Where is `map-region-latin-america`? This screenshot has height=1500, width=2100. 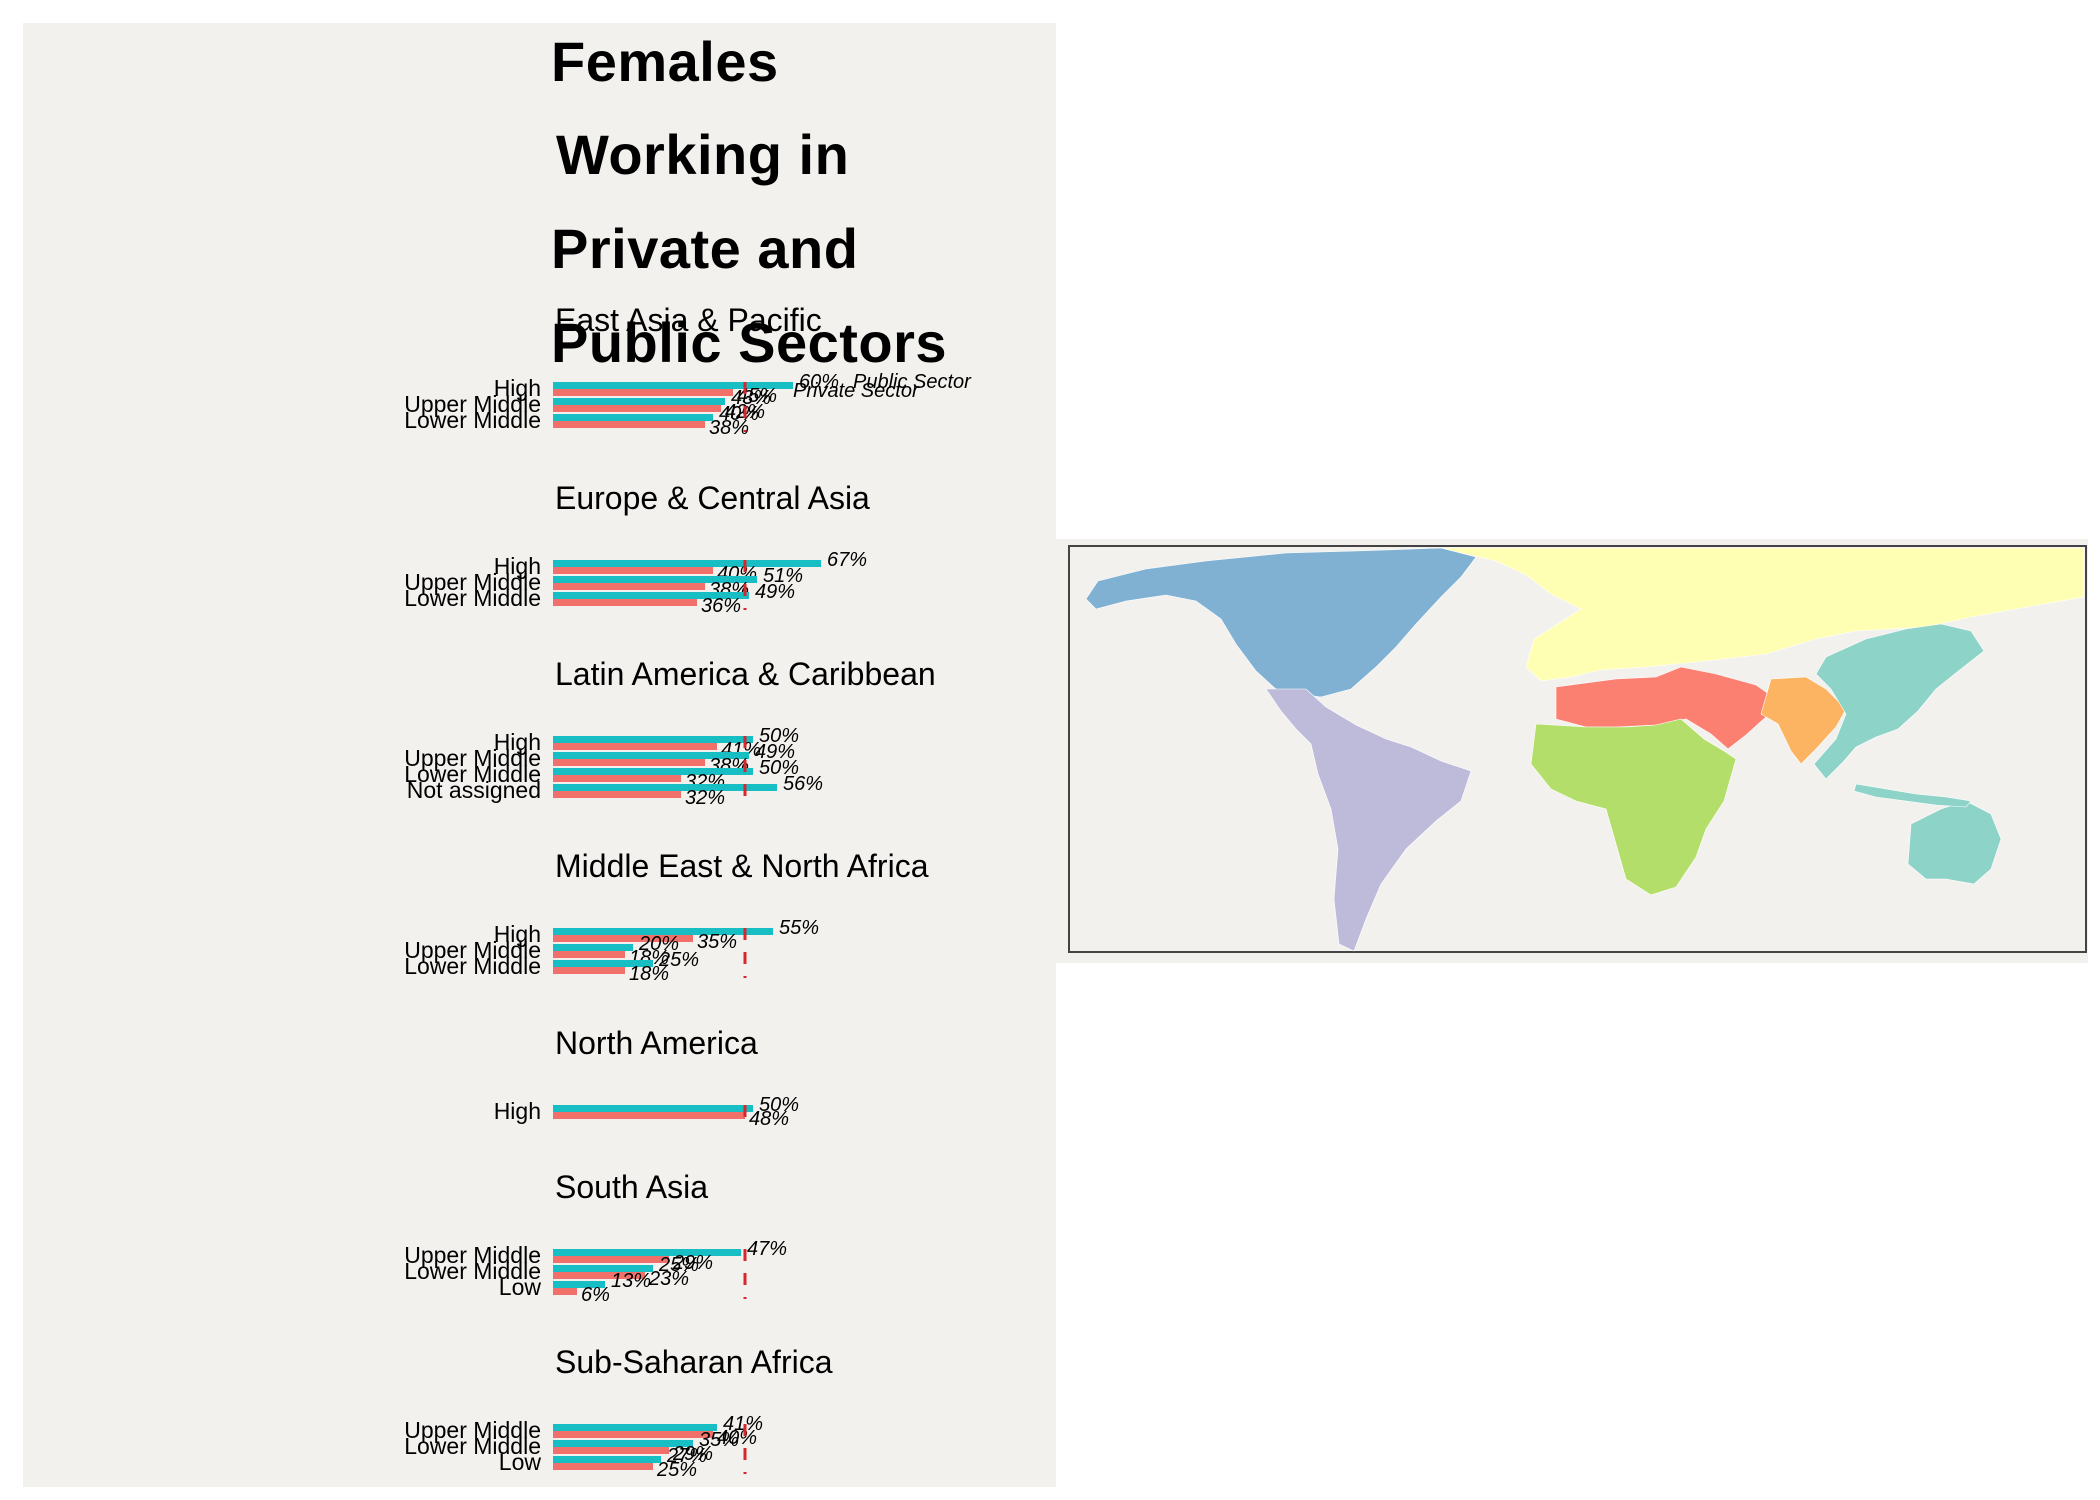 map-region-latin-america is located at coordinates (1368, 820).